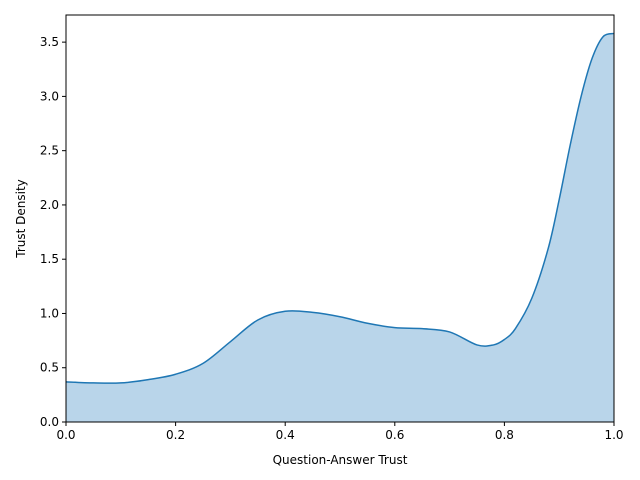  Describe the element at coordinates (21, 219) in the screenshot. I see `y-axis-title: Trust Density` at that location.